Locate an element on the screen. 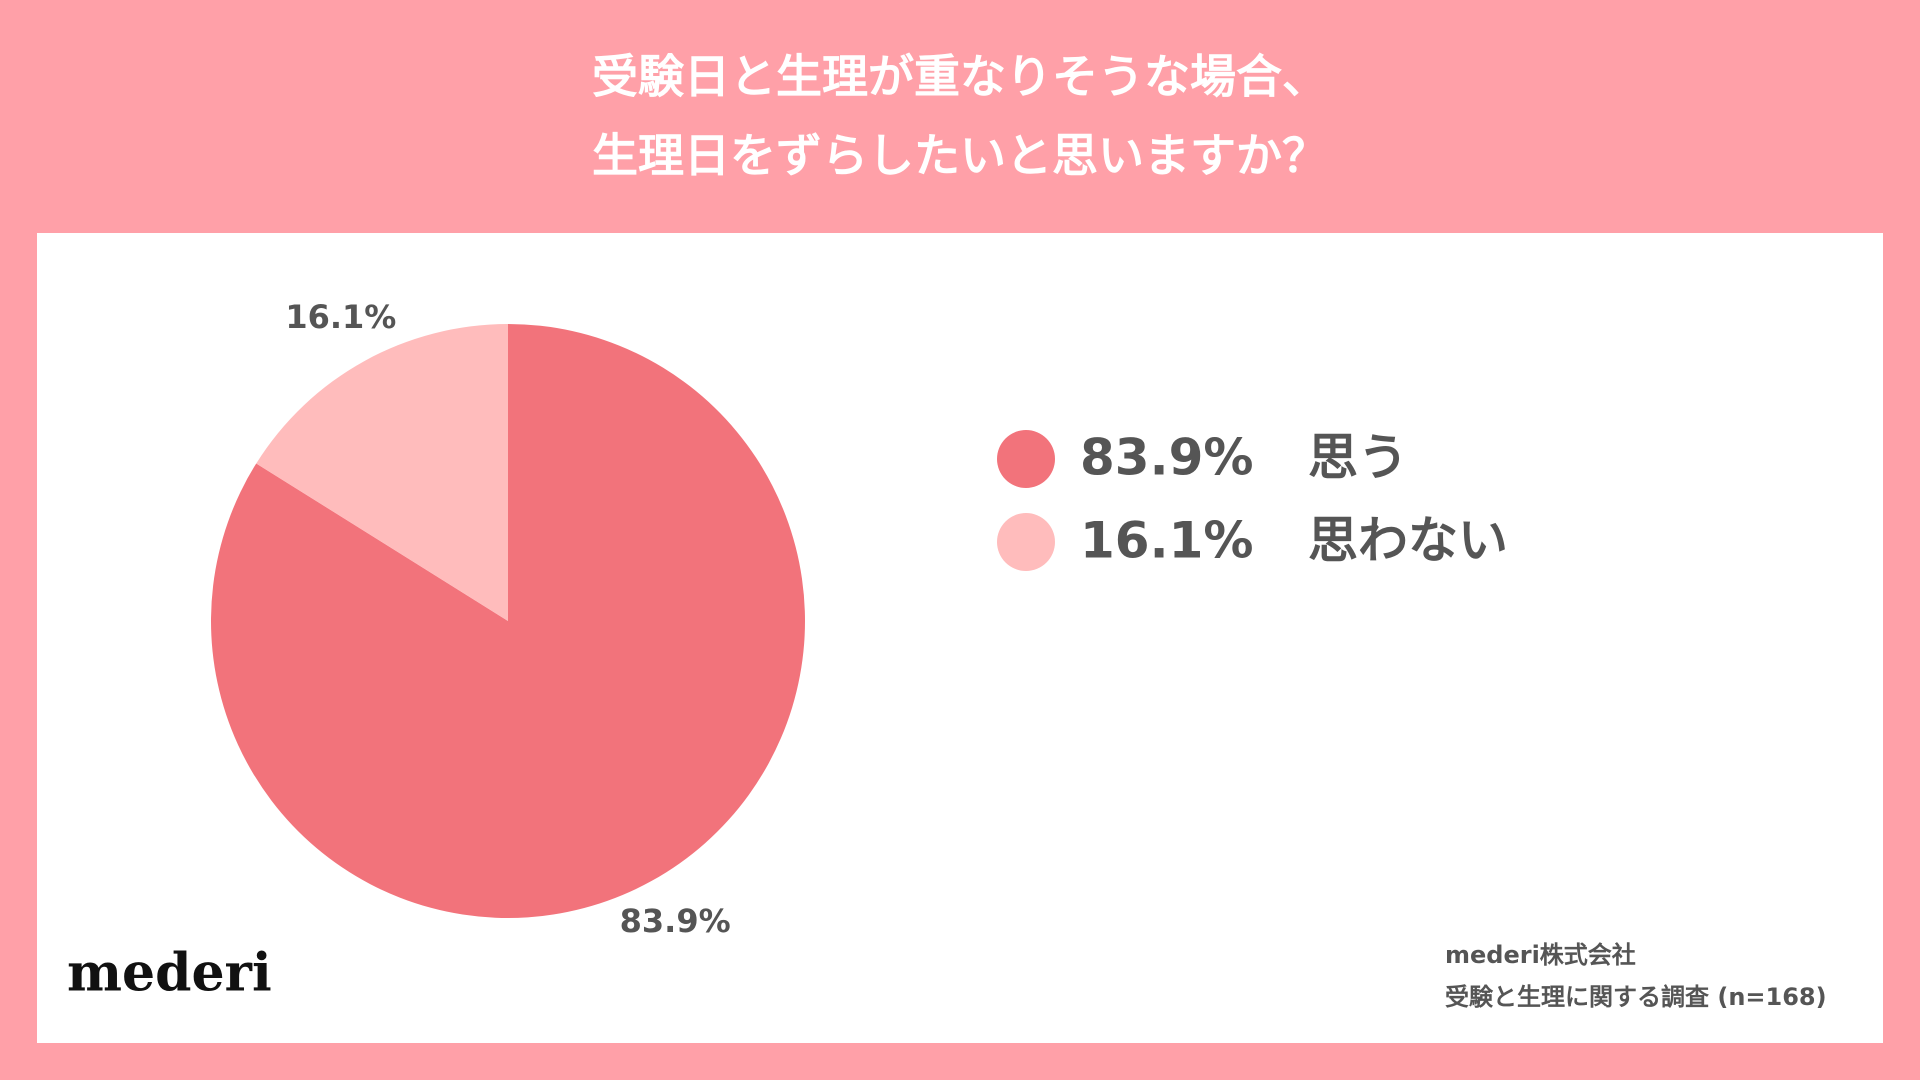 The width and height of the screenshot is (1920, 1080). source: mederi株式会社 is located at coordinates (1540, 955).